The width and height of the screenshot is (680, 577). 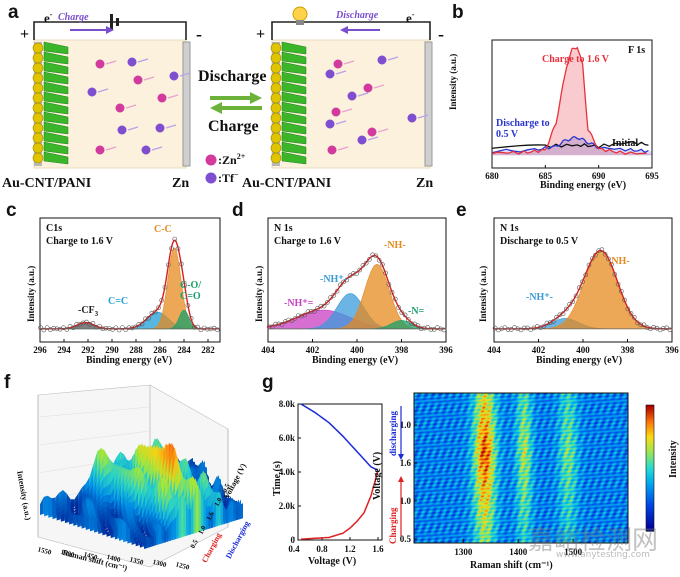 What do you see at coordinates (652, 176) in the screenshot?
I see `b-xtick-label: 695` at bounding box center [652, 176].